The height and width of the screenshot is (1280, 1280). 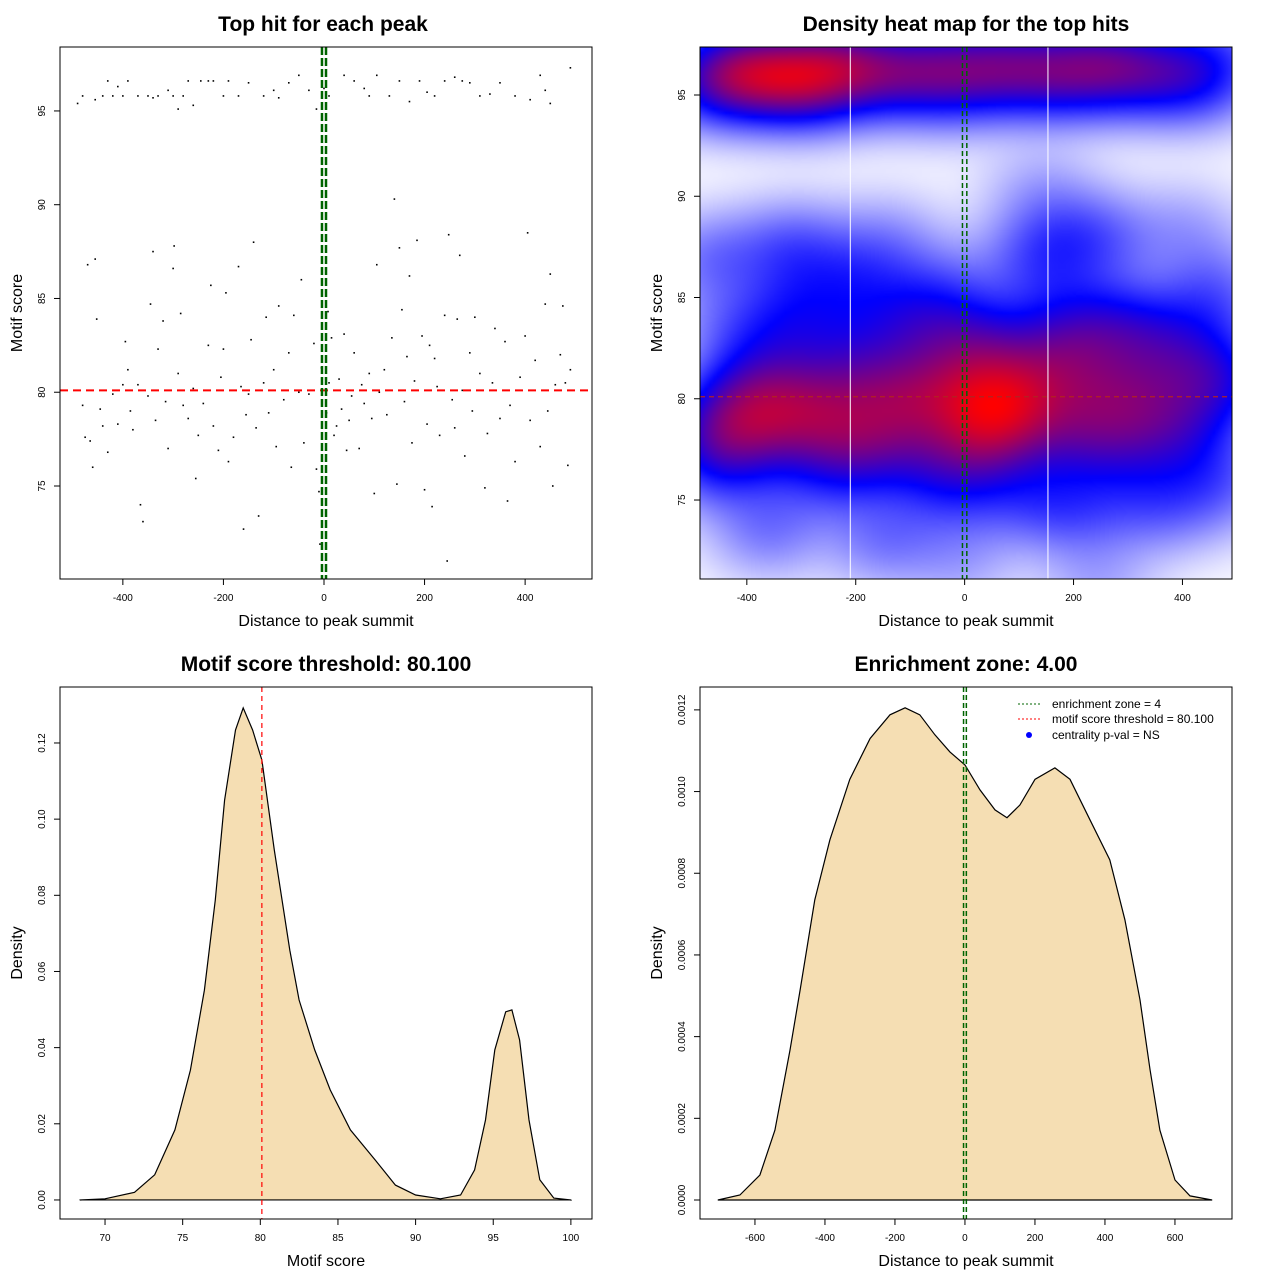 I want to click on panel3-xtick-label: 90, so click(x=416, y=1238).